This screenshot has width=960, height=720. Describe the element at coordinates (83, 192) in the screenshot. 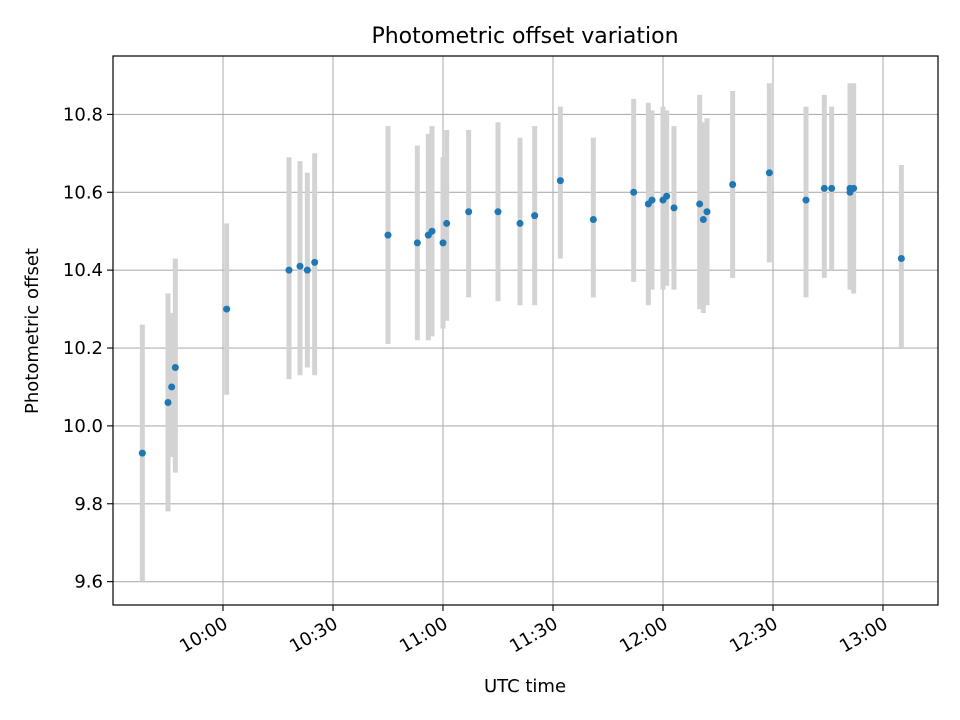

I see `y-tick-label: 10.6` at that location.